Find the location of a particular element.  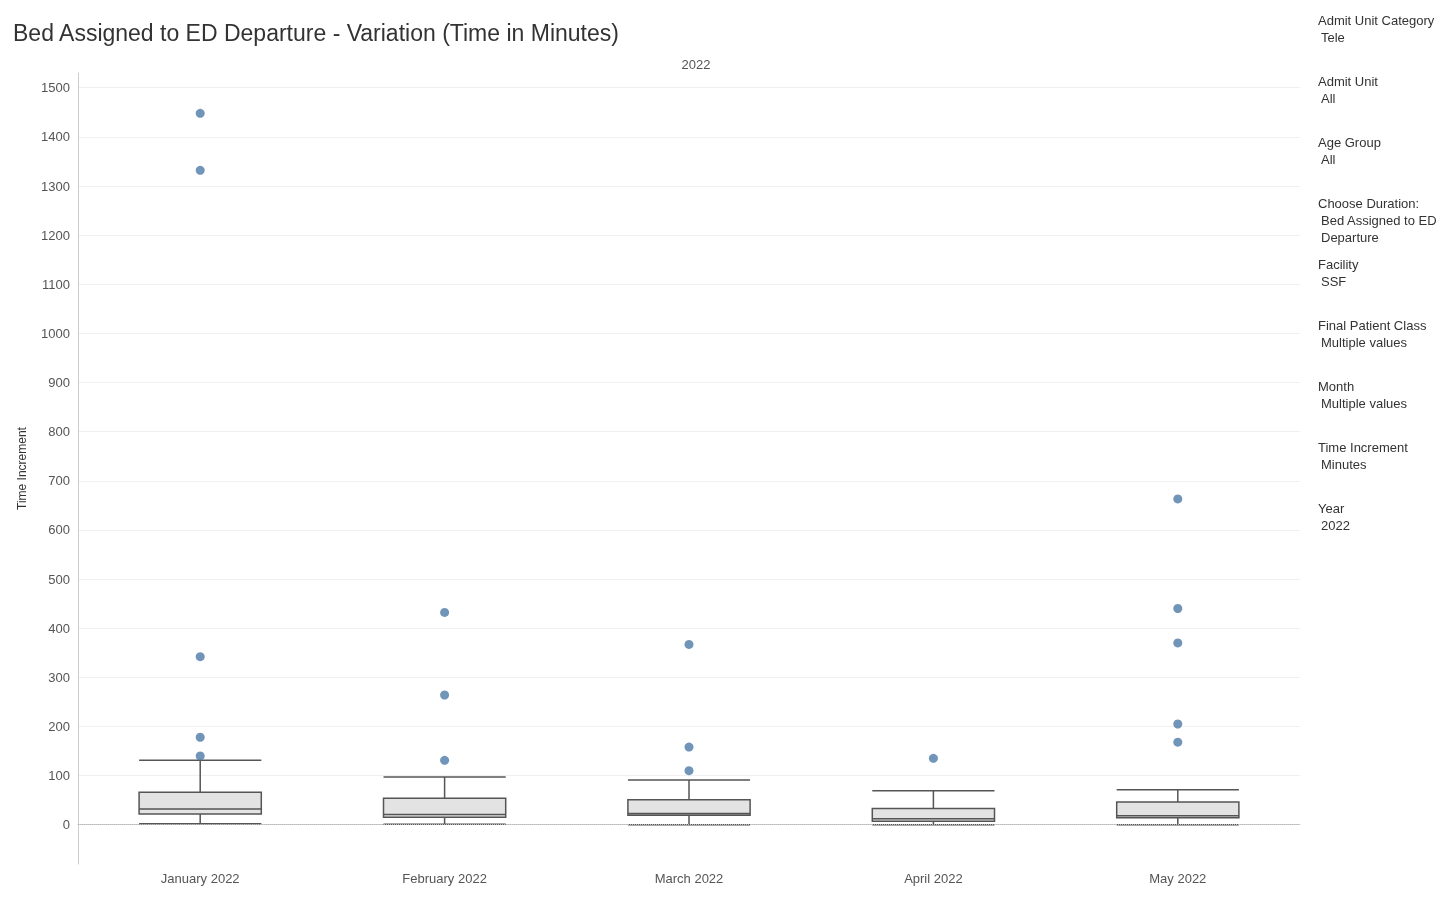

text: Admit Unit All is located at coordinates (1348, 90).